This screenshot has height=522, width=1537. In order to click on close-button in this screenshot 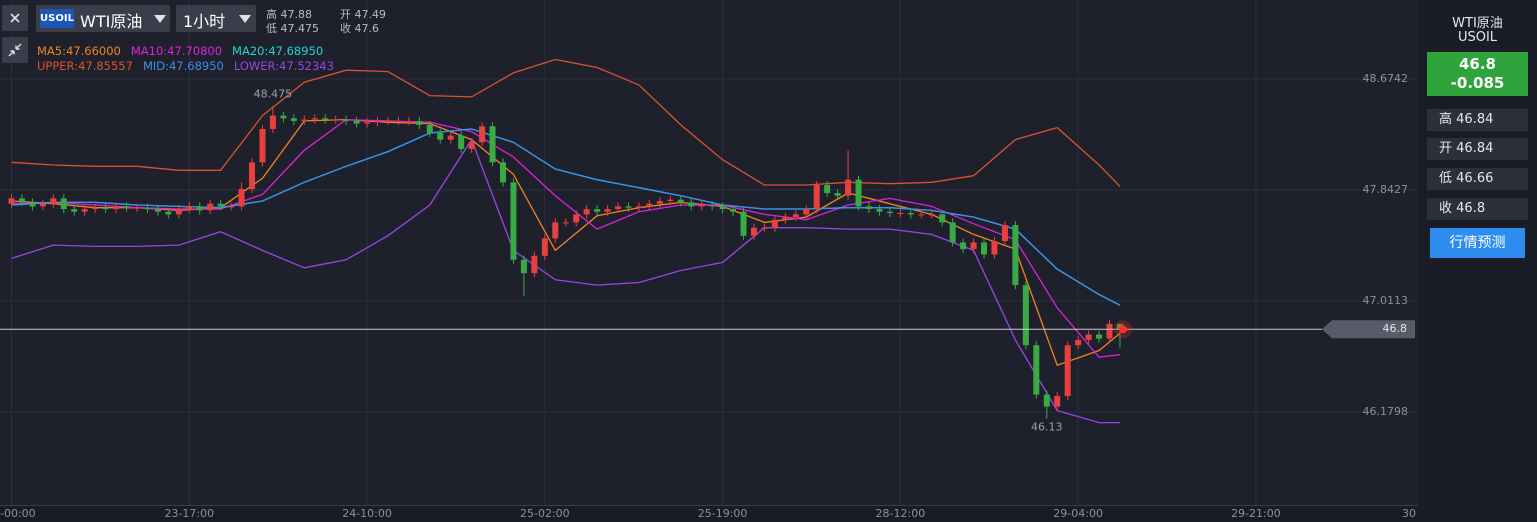, I will do `click(15, 18)`.